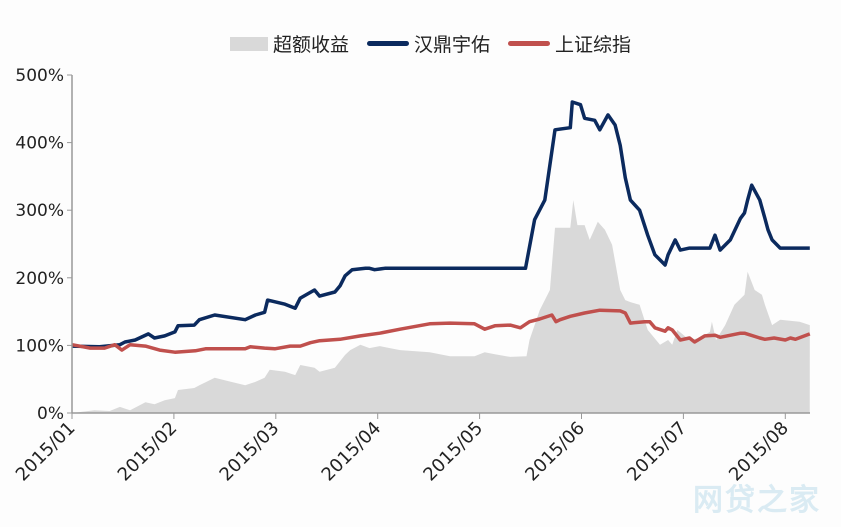 This screenshot has width=841, height=527. What do you see at coordinates (452, 45) in the screenshot?
I see `legend-label: 汉鼎宇佑` at bounding box center [452, 45].